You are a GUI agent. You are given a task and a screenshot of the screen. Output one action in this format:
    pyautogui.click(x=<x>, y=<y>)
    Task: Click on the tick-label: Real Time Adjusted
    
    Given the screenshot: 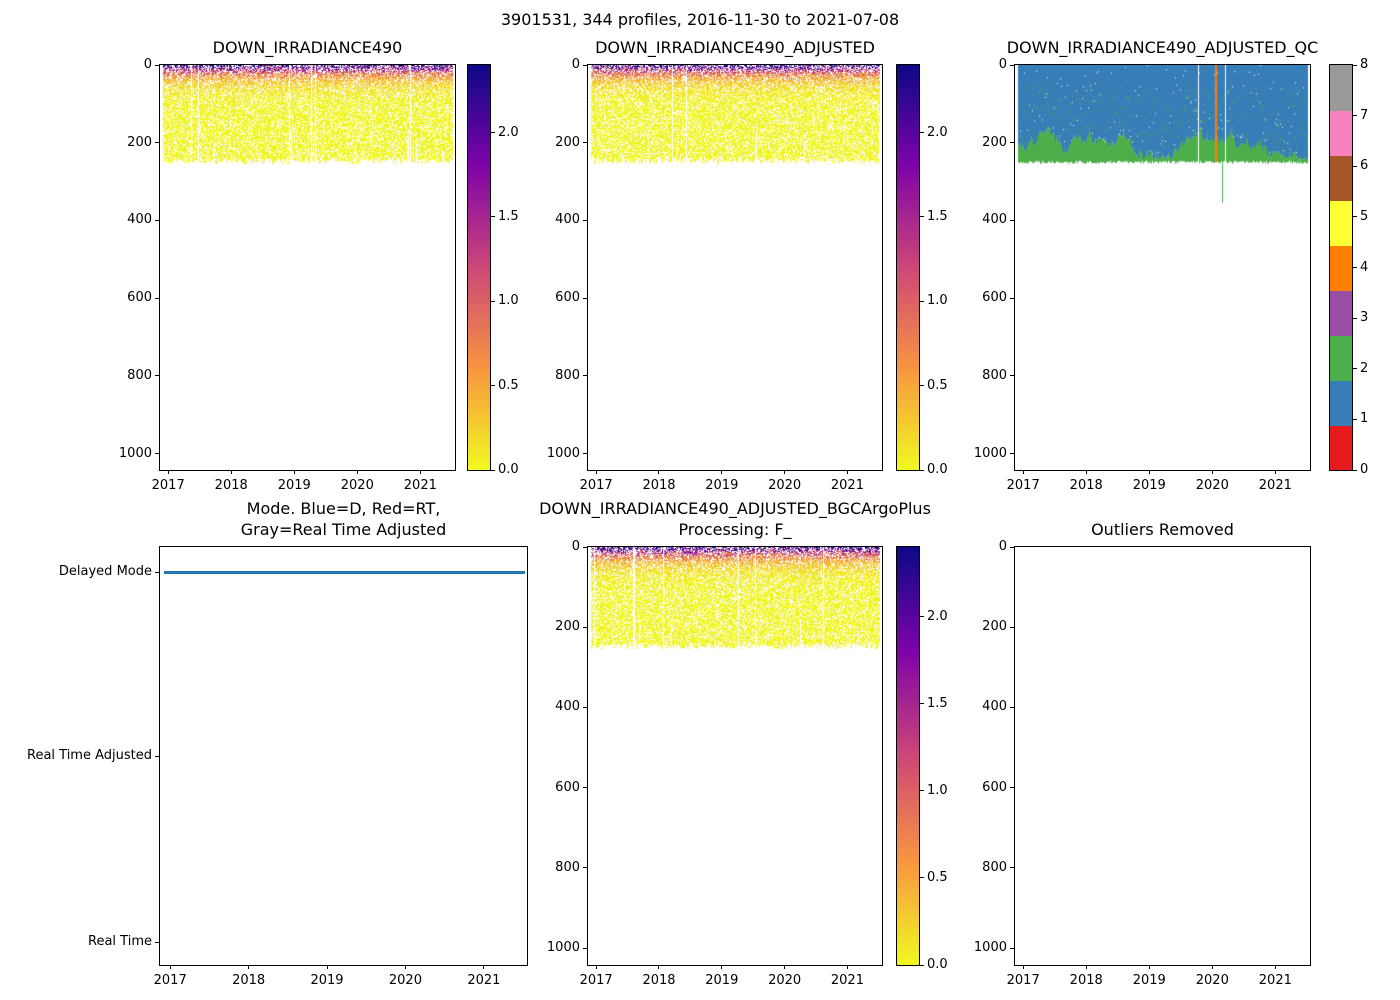 What is the action you would take?
    pyautogui.click(x=89, y=755)
    